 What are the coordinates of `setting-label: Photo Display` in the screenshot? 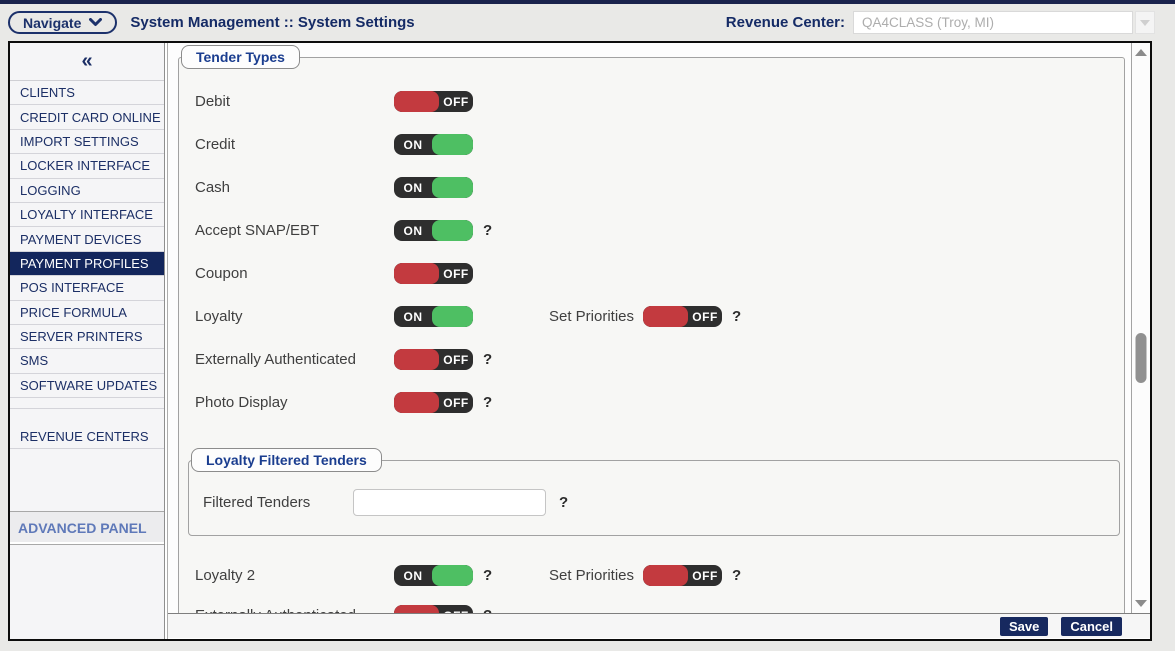 It's located at (241, 402).